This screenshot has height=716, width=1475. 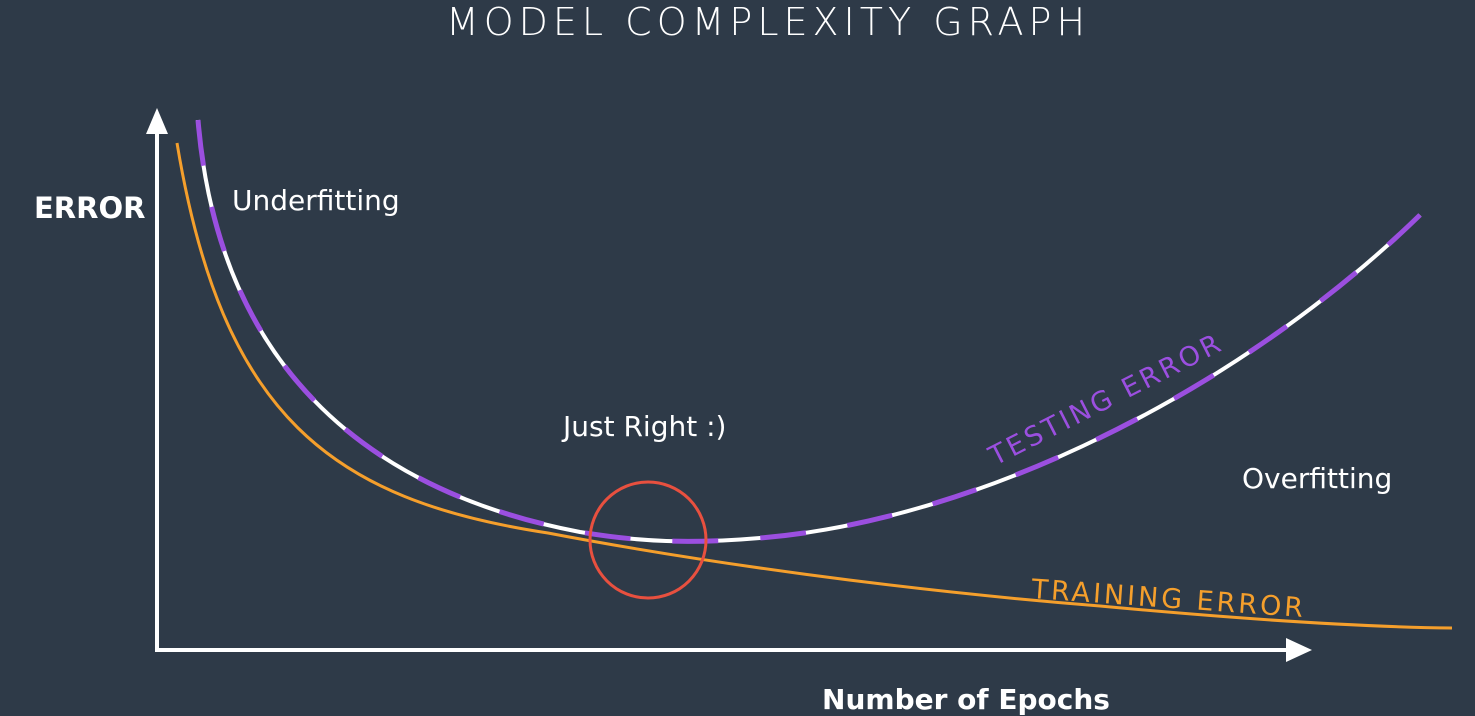 What do you see at coordinates (1105, 399) in the screenshot?
I see `testing-error-label: TESTING ERROR` at bounding box center [1105, 399].